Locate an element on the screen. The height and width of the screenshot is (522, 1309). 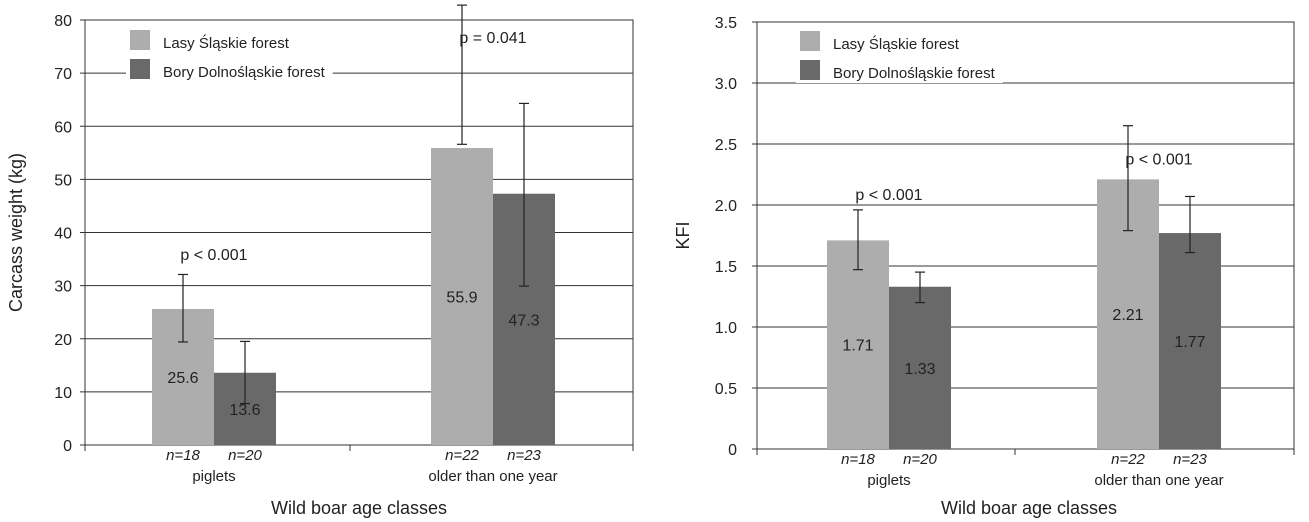
y-tick-label: 1.0 is located at coordinates (726, 328).